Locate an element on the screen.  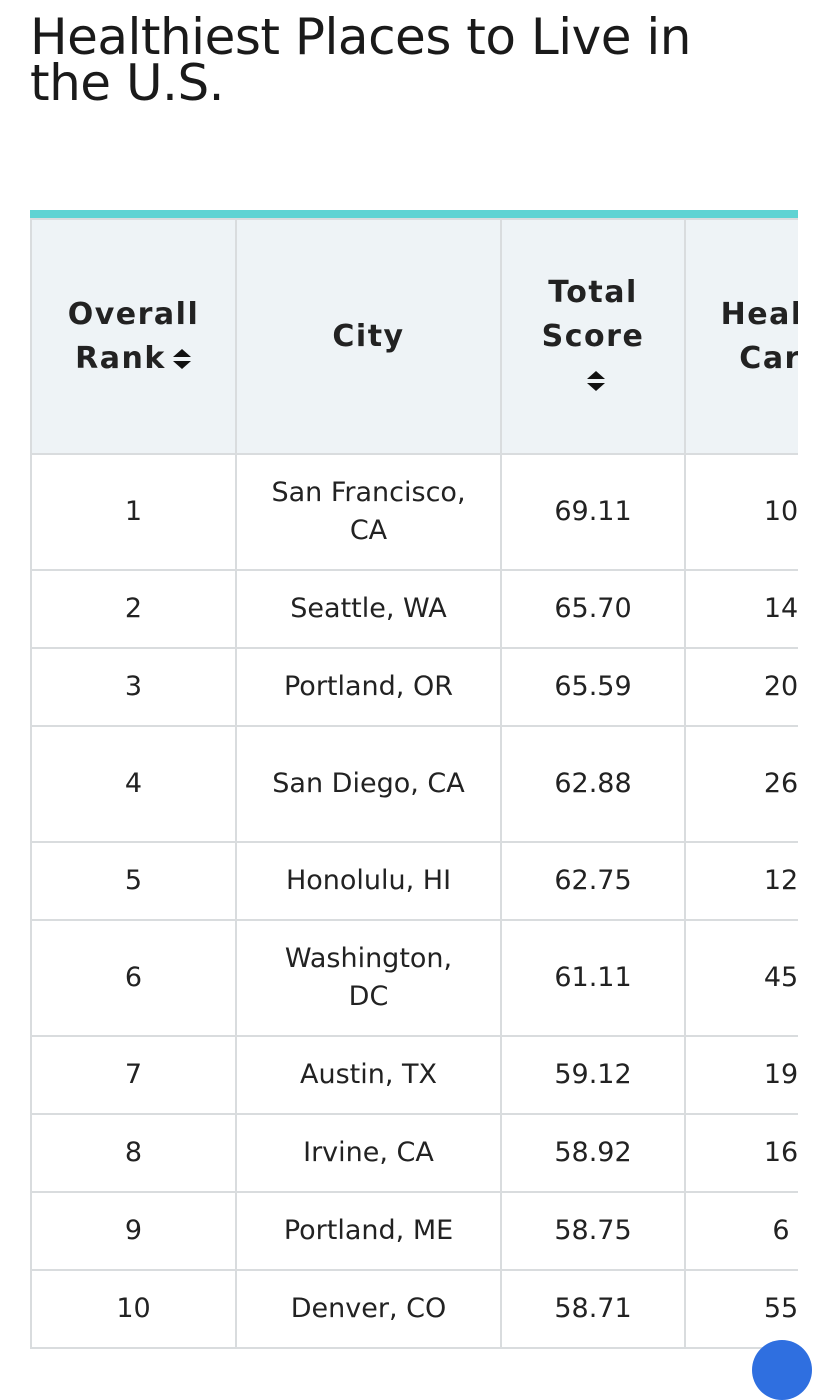
table-cell: 61.11 is located at coordinates (593, 978).